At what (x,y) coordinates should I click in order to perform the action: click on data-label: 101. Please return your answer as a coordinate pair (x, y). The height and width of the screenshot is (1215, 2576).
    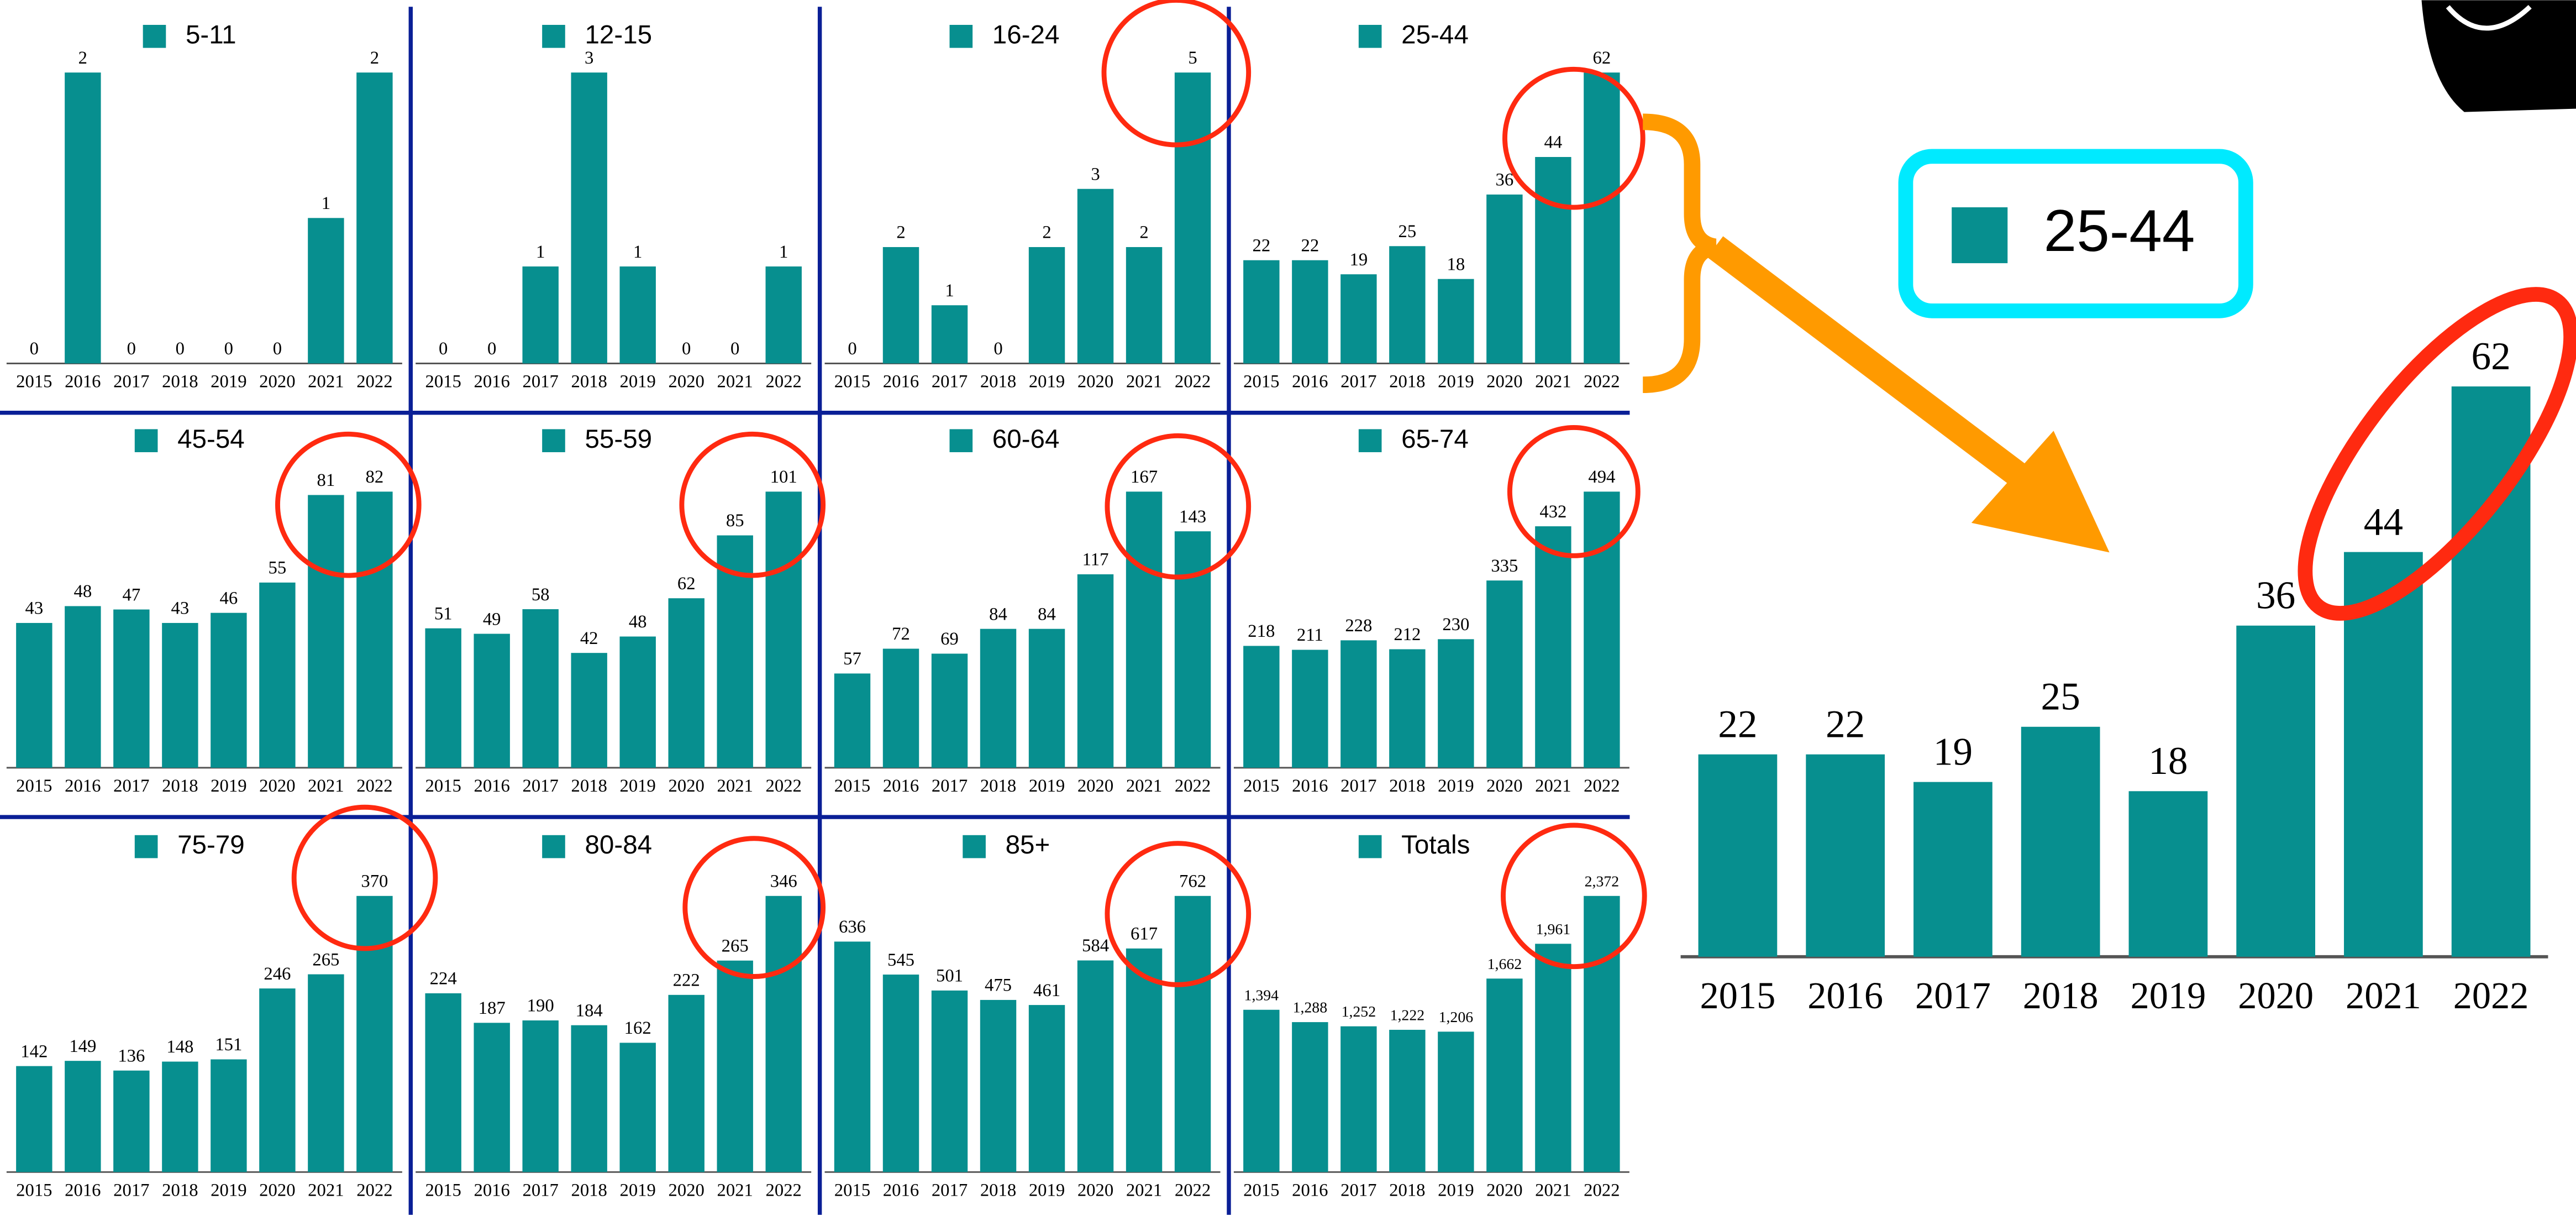
    Looking at the image, I should click on (783, 477).